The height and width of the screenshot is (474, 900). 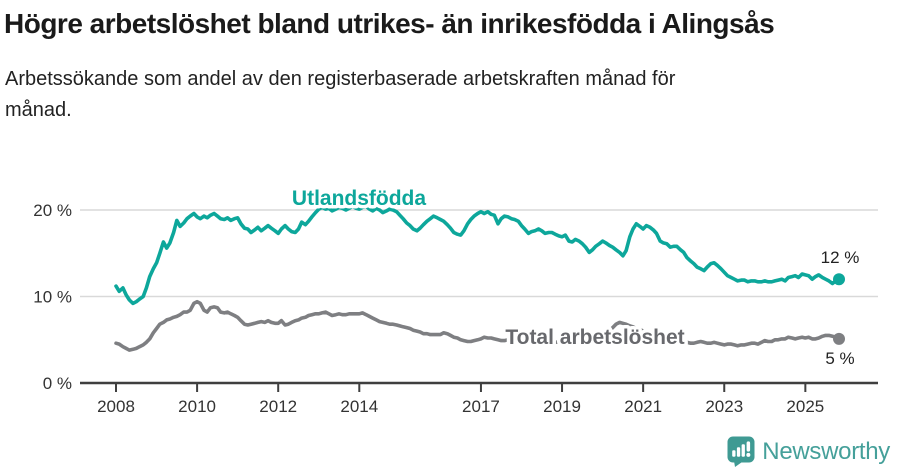 I want to click on series-end-value-label: 5 %, so click(x=839, y=358).